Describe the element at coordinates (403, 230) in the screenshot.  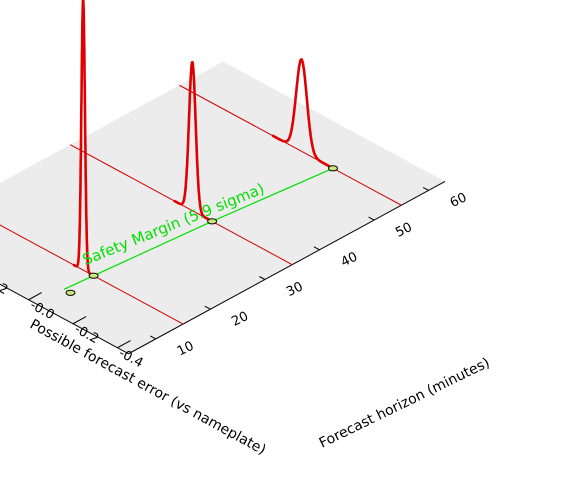
I see `x-tick-label: 50` at that location.